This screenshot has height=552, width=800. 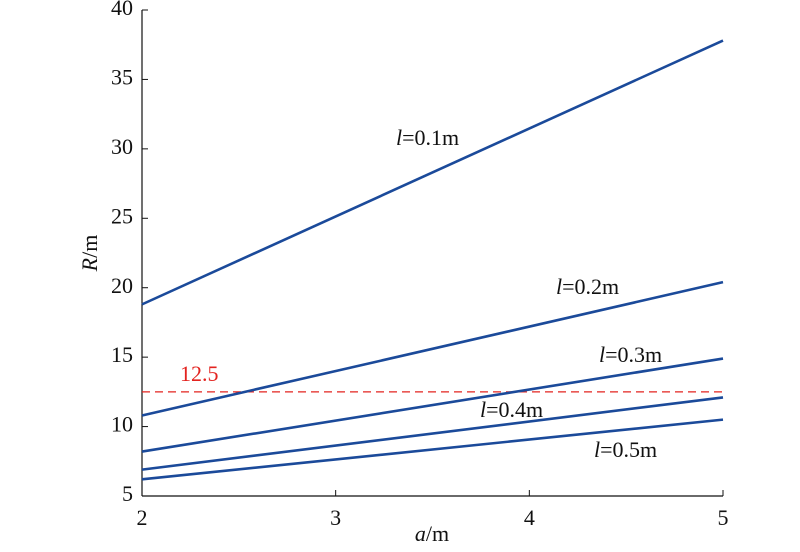 I want to click on y-tick-label: 20, so click(x=122, y=285).